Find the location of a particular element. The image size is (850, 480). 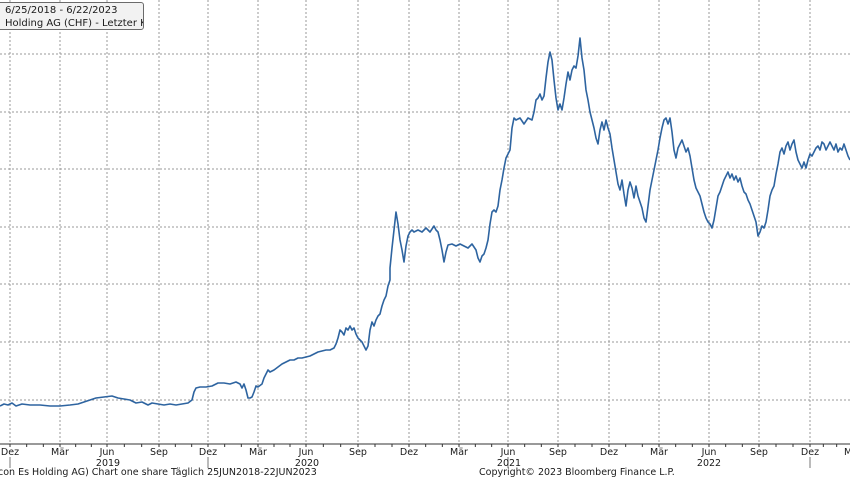

legend-date-range: 6/25/2018 - 6/22/2023 is located at coordinates (61, 10).